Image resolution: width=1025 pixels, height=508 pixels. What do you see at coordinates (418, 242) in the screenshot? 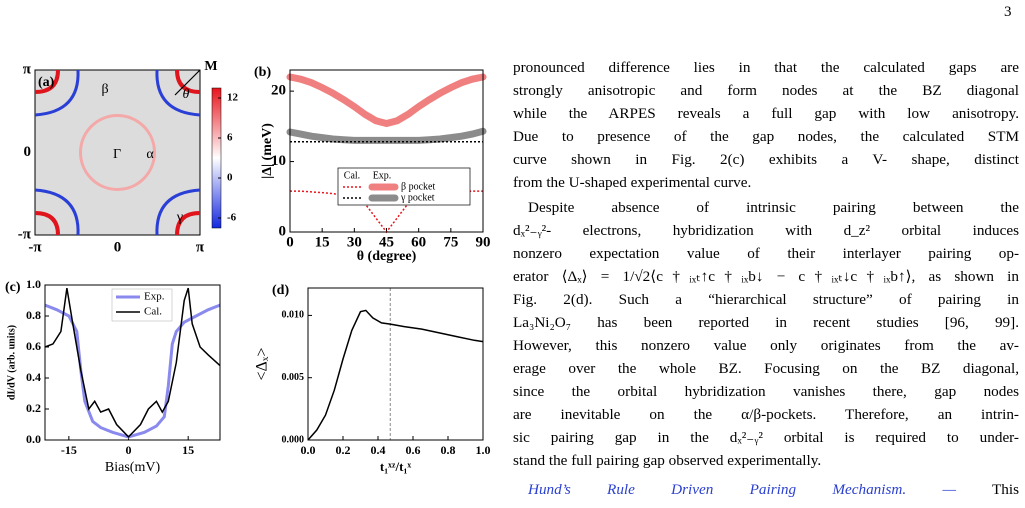
I see `x-tick-label: 60` at bounding box center [418, 242].